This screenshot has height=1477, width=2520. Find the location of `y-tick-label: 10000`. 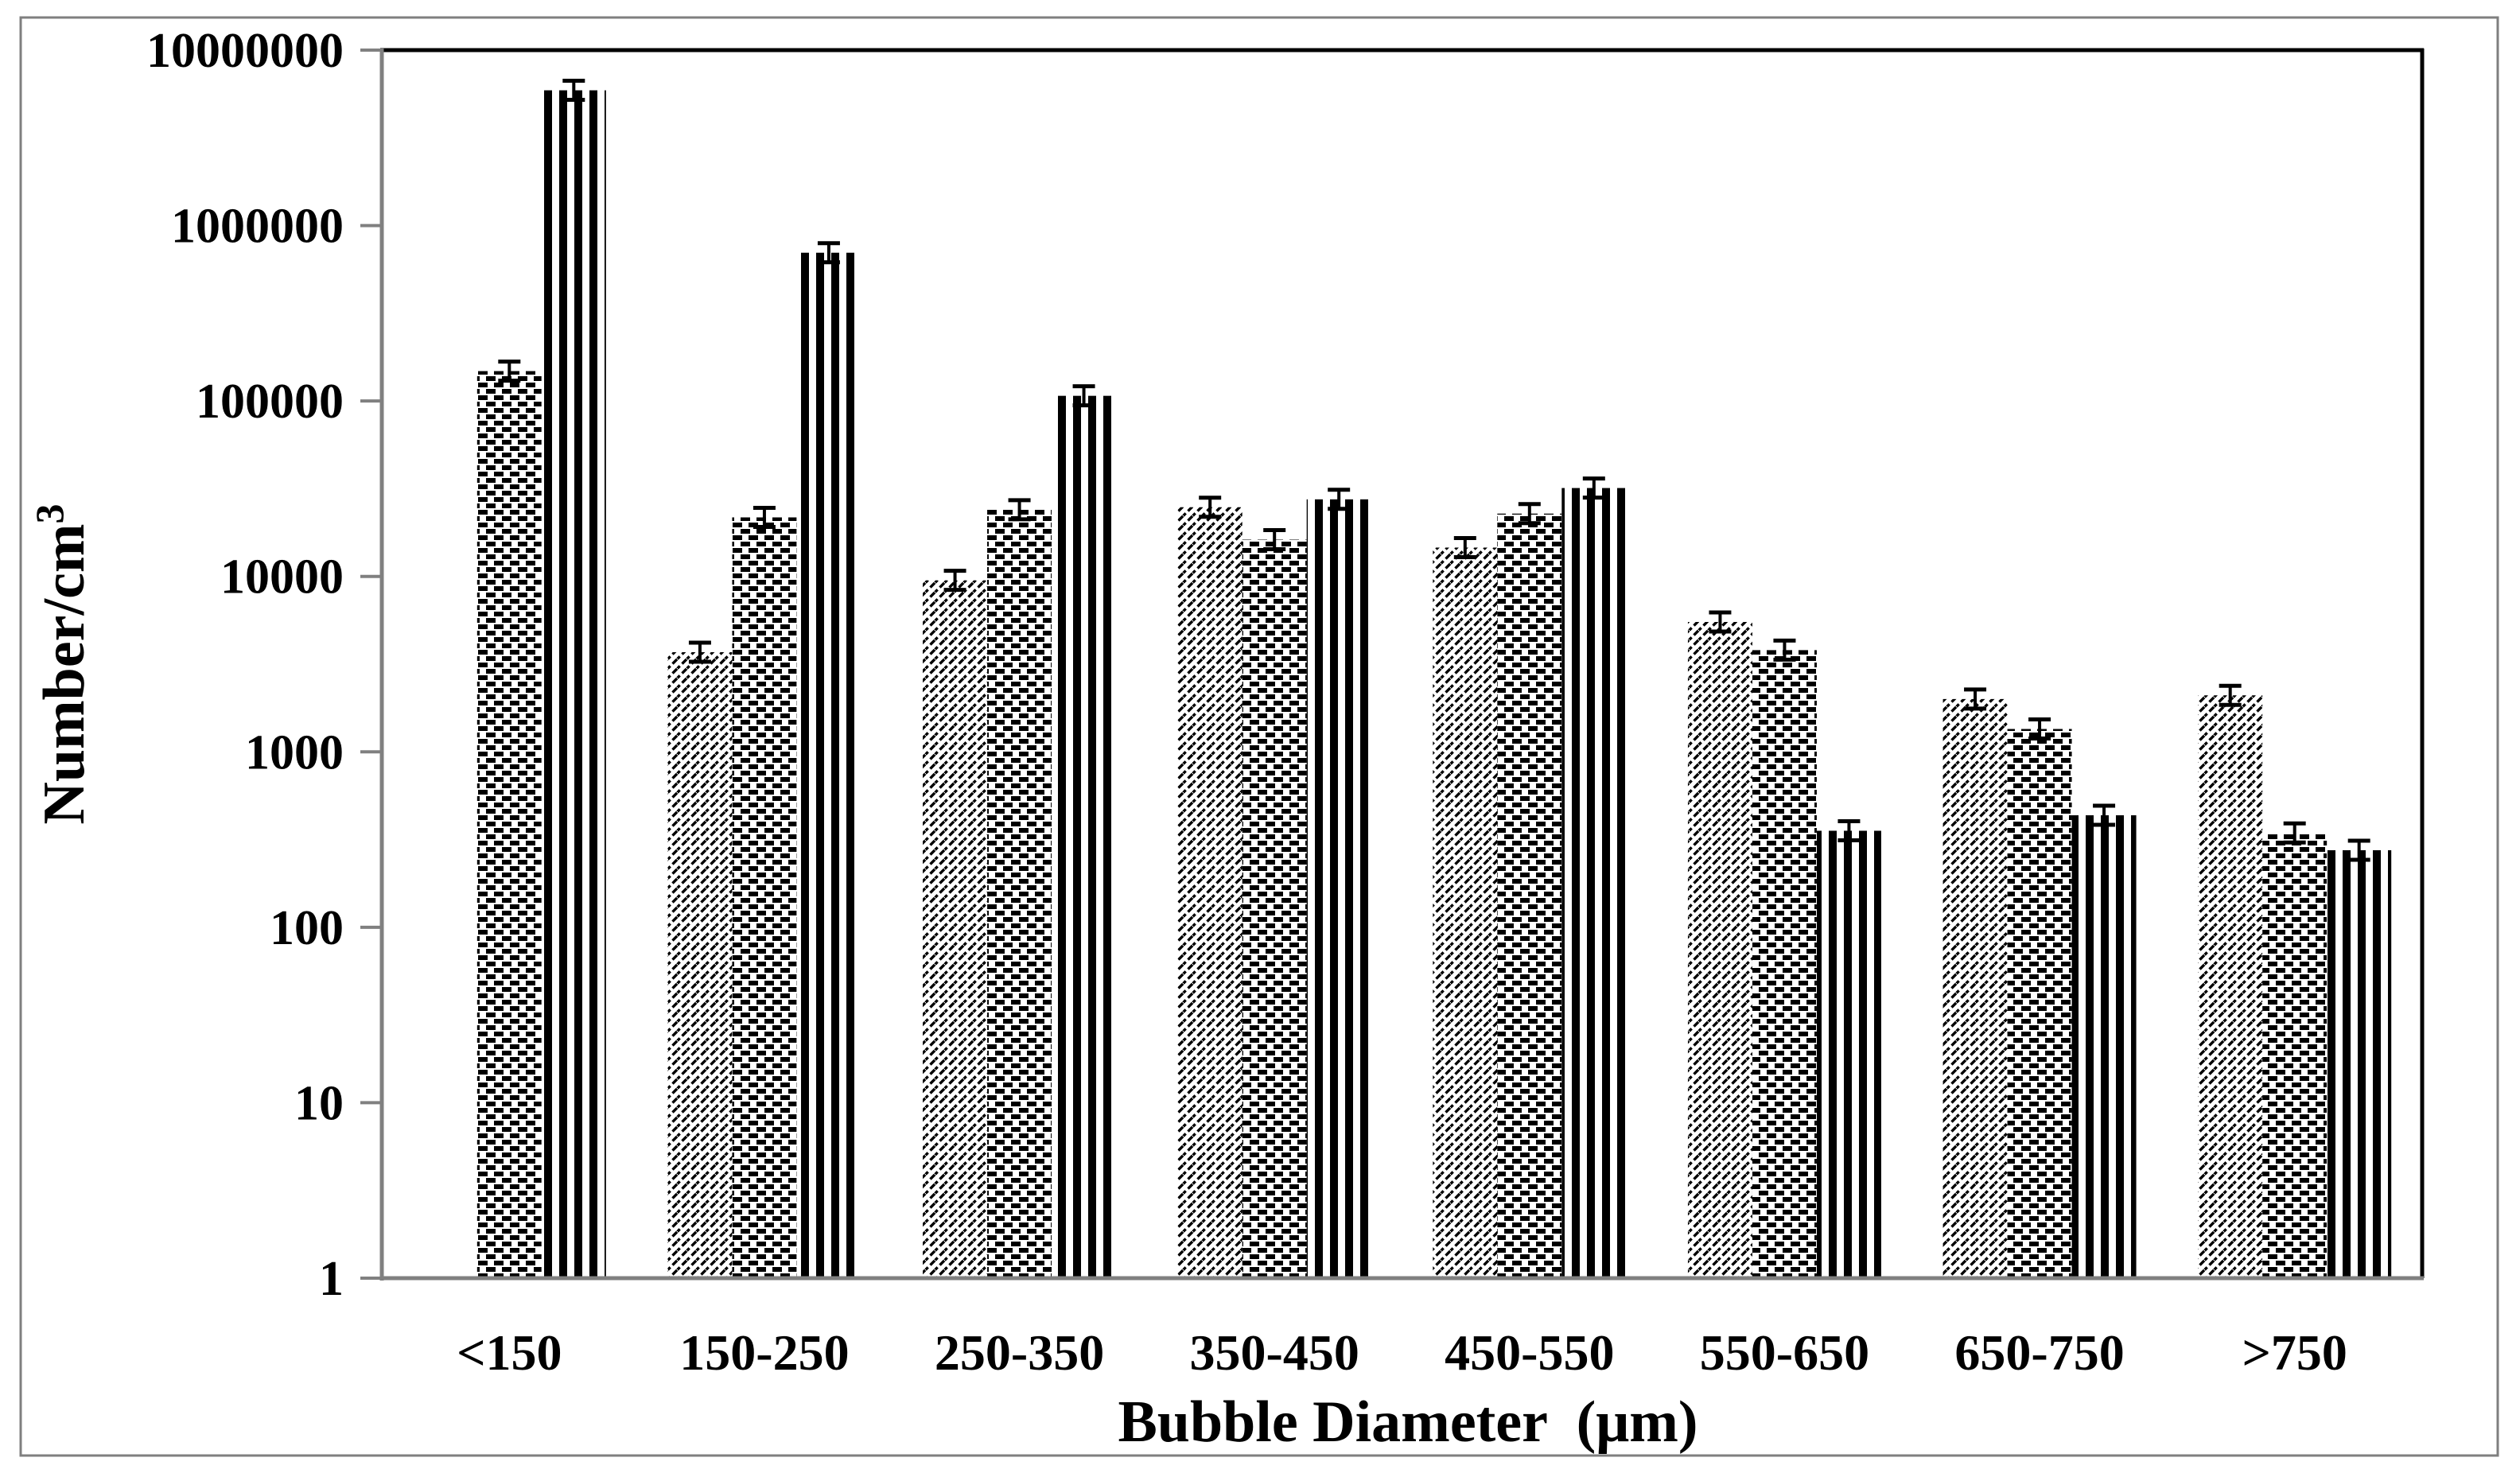

y-tick-label: 10000 is located at coordinates (282, 577).